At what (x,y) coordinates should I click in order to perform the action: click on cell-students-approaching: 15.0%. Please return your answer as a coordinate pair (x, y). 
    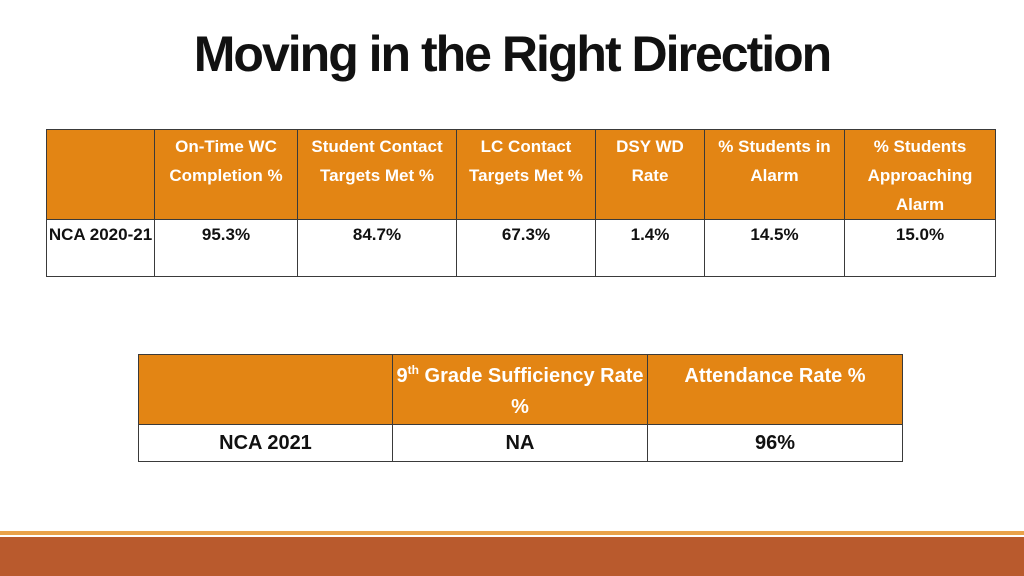
    Looking at the image, I should click on (920, 248).